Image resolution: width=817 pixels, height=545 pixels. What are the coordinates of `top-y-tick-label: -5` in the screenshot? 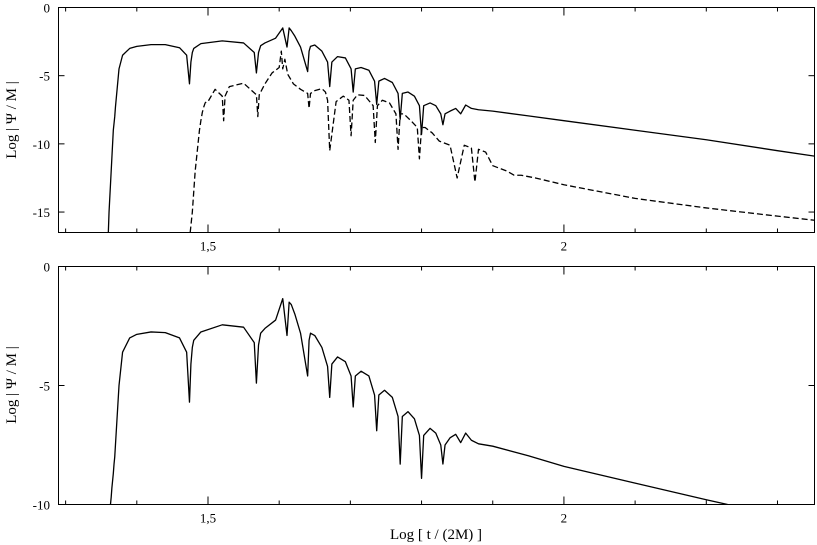 It's located at (44, 76).